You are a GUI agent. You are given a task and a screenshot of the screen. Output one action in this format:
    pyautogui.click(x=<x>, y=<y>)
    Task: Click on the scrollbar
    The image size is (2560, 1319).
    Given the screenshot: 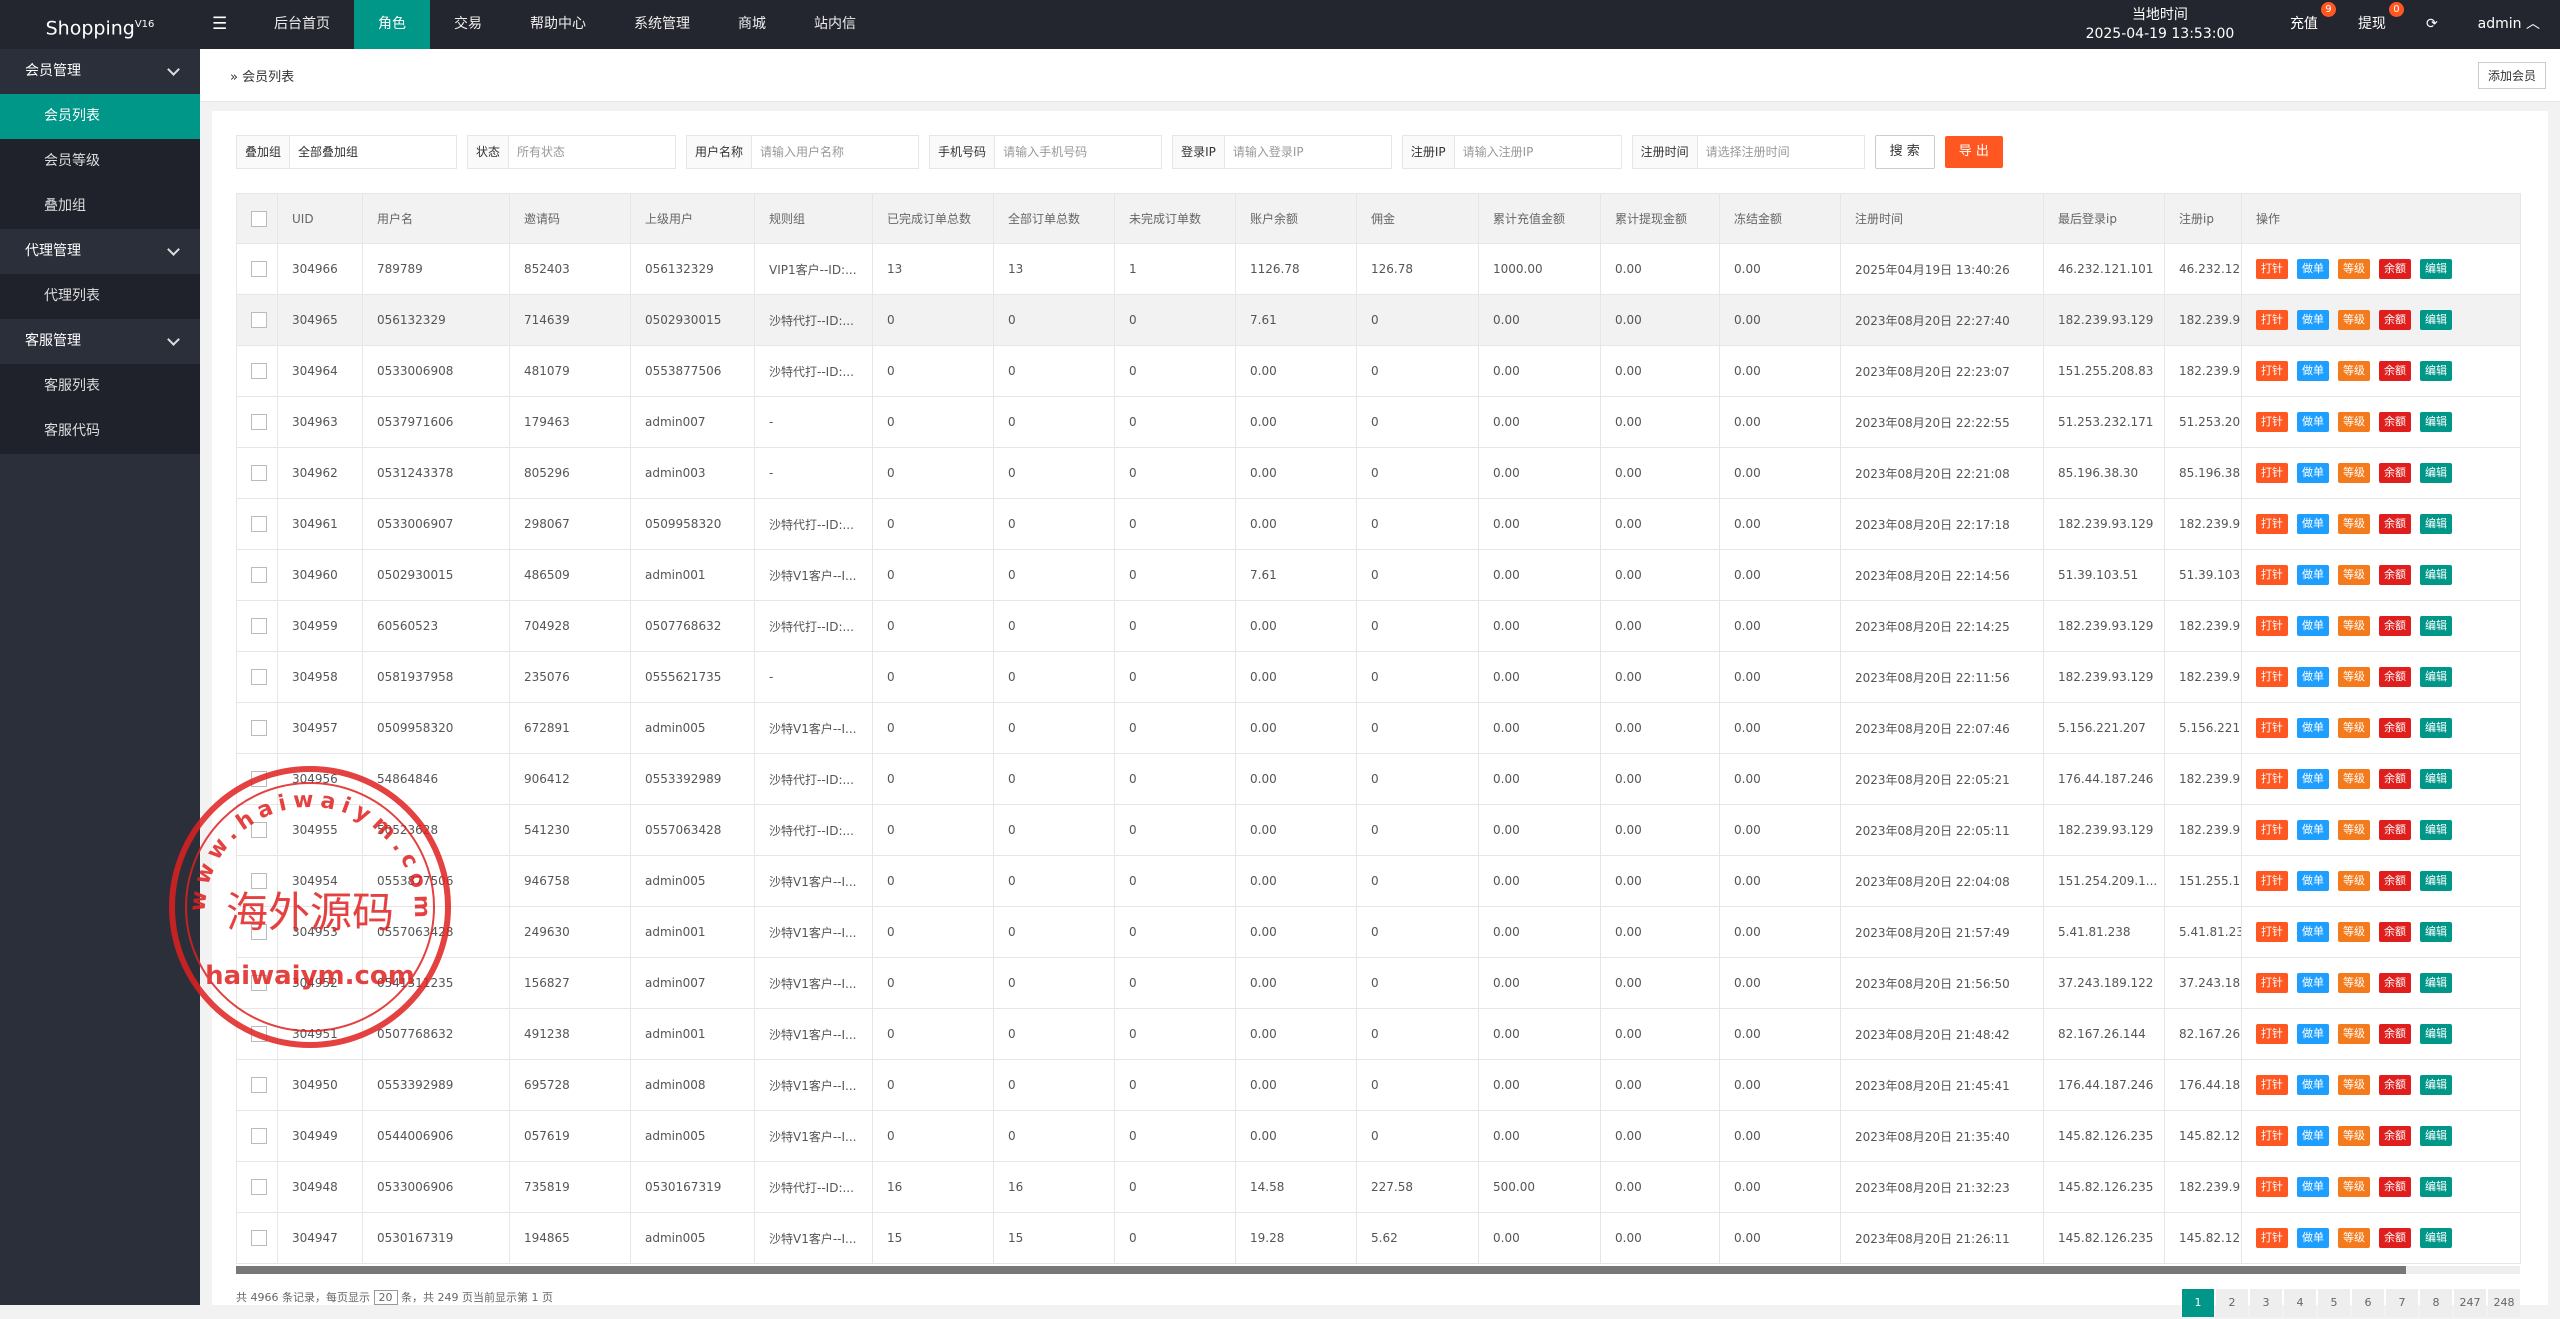 What is the action you would take?
    pyautogui.click(x=1378, y=1270)
    